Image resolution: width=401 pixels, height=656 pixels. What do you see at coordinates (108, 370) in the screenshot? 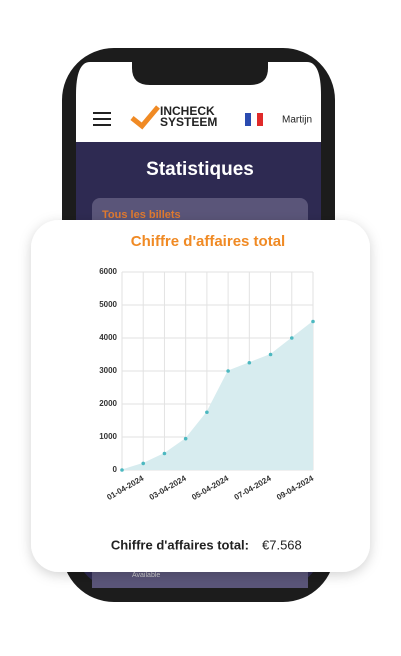
I see `y-tick-label: 3000` at bounding box center [108, 370].